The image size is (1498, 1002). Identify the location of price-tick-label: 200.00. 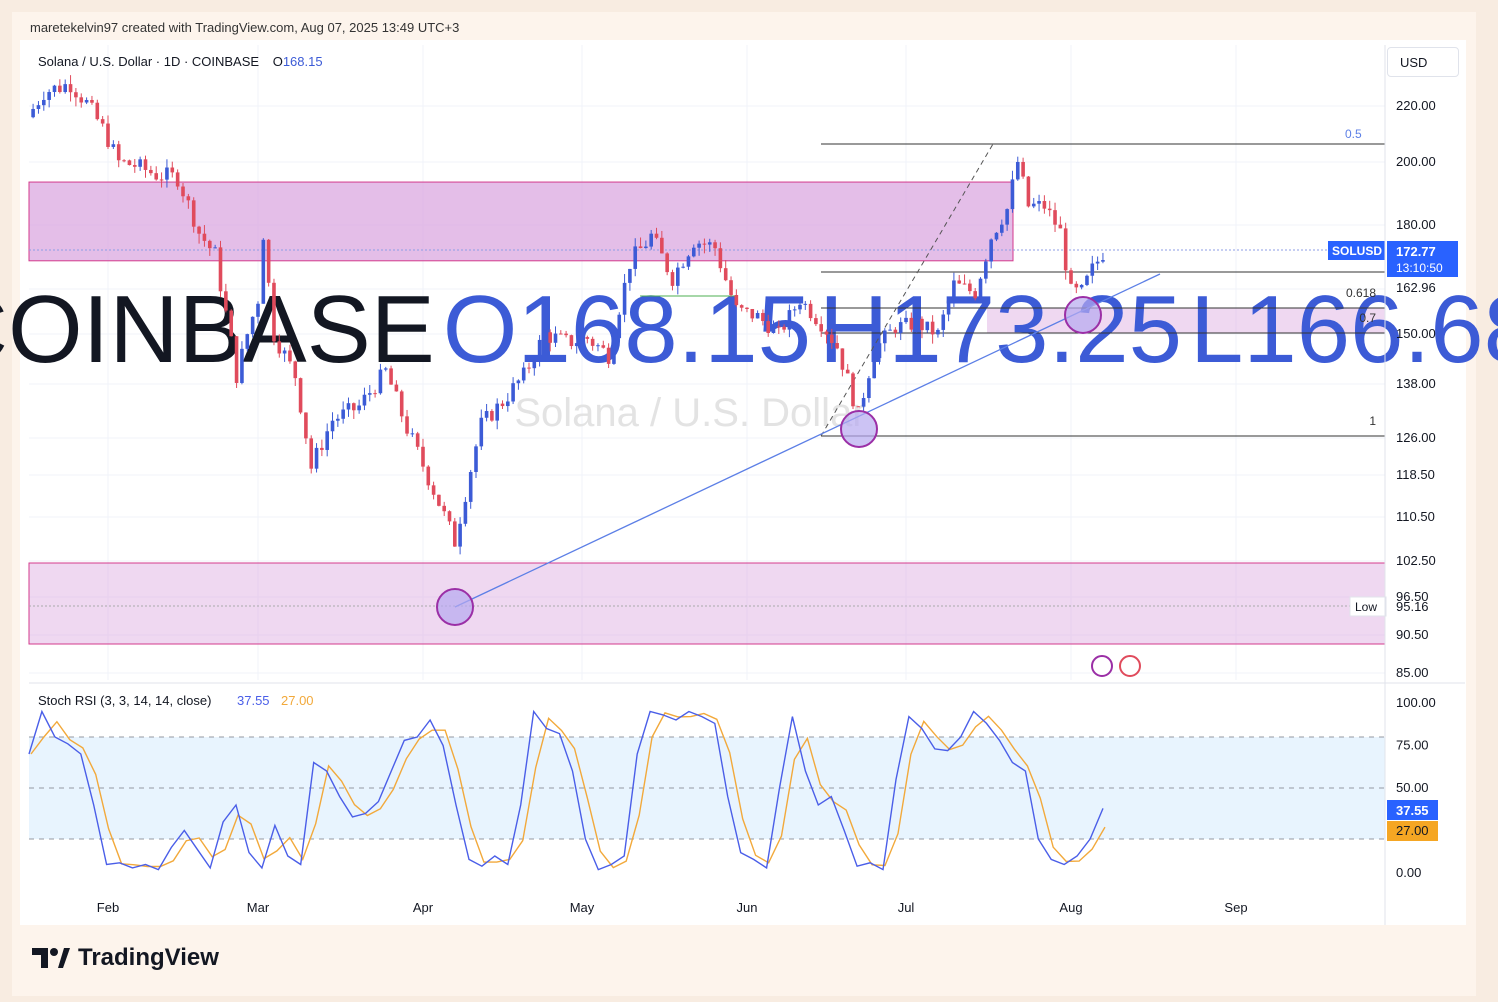
(1416, 161).